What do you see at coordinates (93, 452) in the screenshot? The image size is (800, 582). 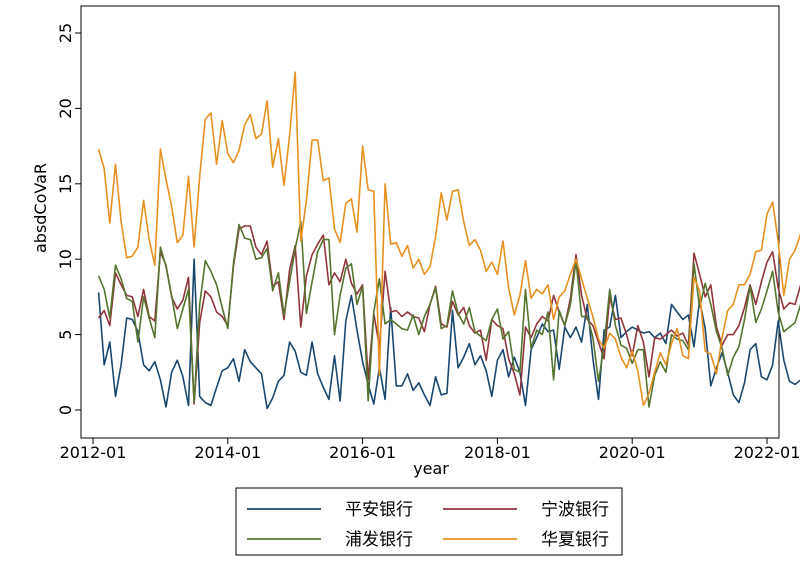 I see `x-tick-label: 2012-01` at bounding box center [93, 452].